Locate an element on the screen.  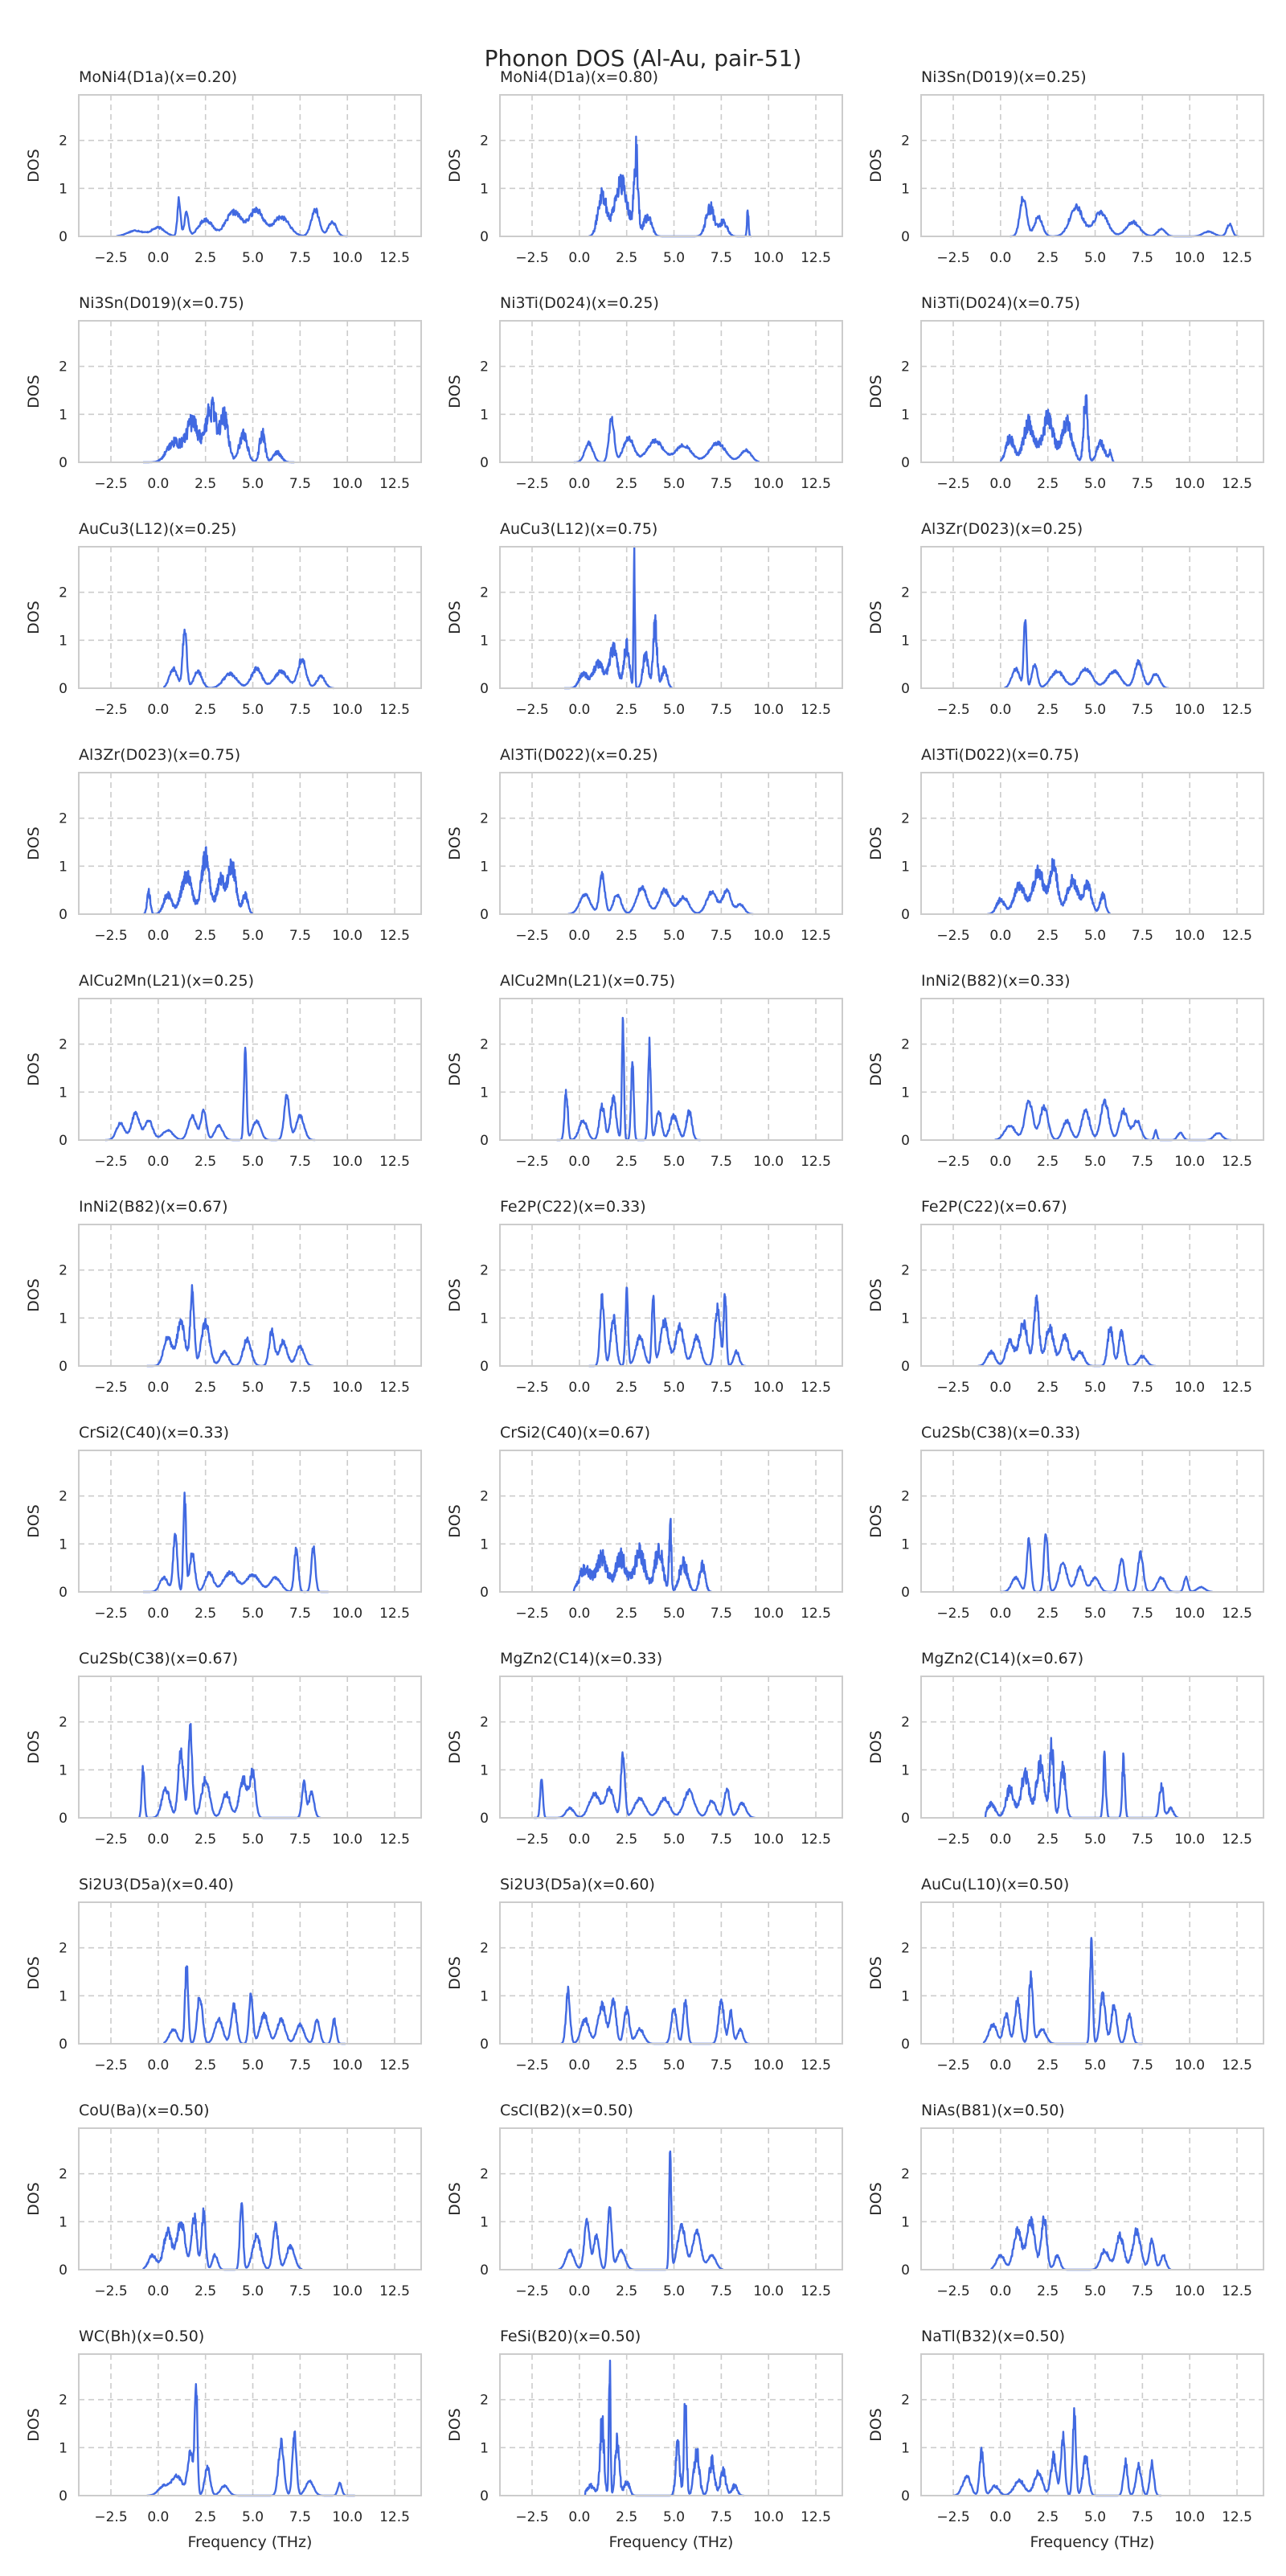
subplot-title: FeSi(B20)(x=0.50) is located at coordinates (570, 2336).